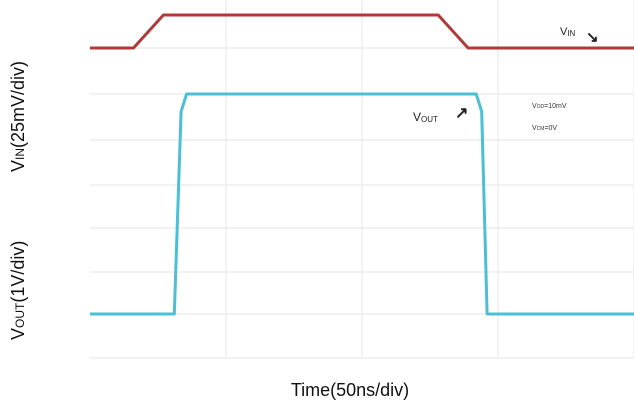 Image resolution: width=634 pixels, height=410 pixels. I want to click on vin-label: VIN, so click(568, 32).